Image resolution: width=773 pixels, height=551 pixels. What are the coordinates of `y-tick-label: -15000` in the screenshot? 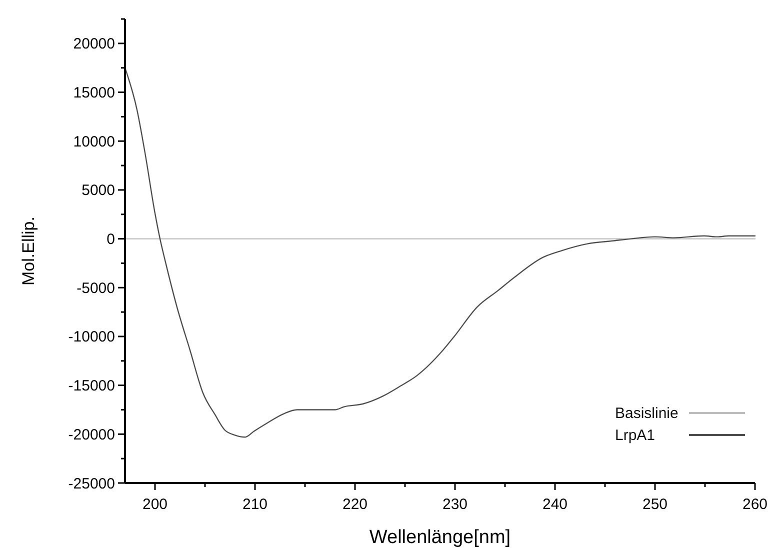 It's located at (91, 386).